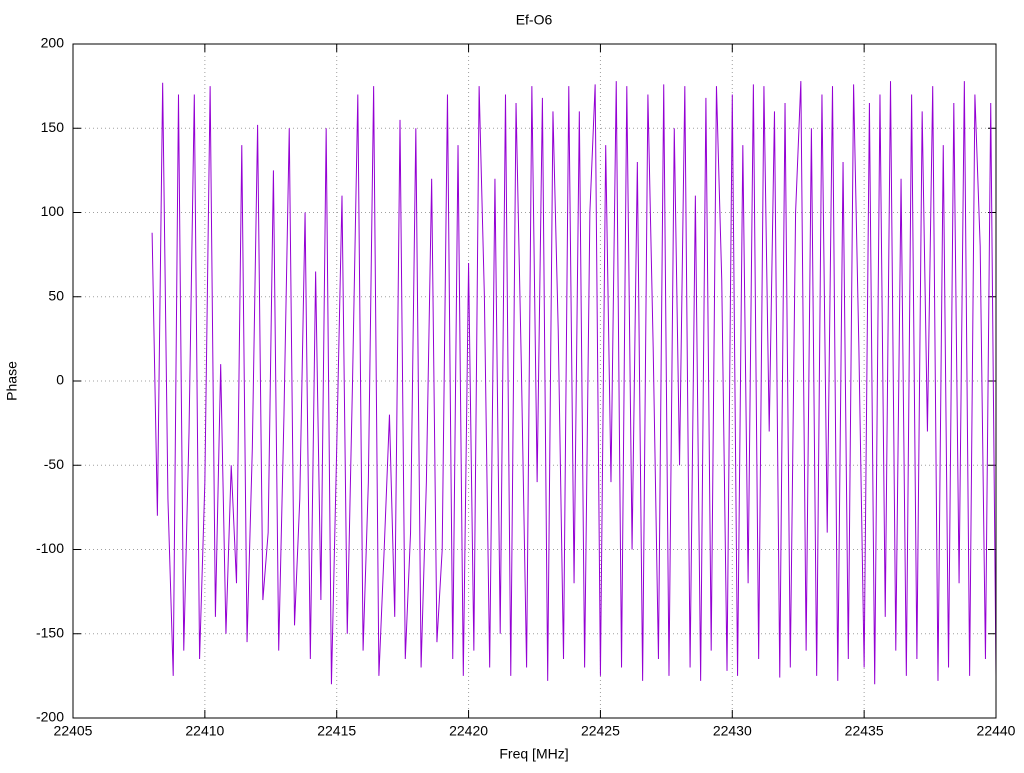 This screenshot has width=1024, height=773. What do you see at coordinates (53, 127) in the screenshot?
I see `y-tick-label: 150` at bounding box center [53, 127].